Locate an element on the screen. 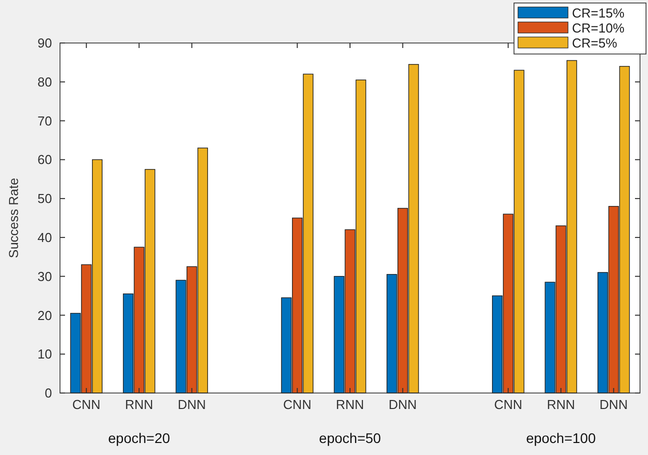  text: epoch=100 is located at coordinates (561, 438).